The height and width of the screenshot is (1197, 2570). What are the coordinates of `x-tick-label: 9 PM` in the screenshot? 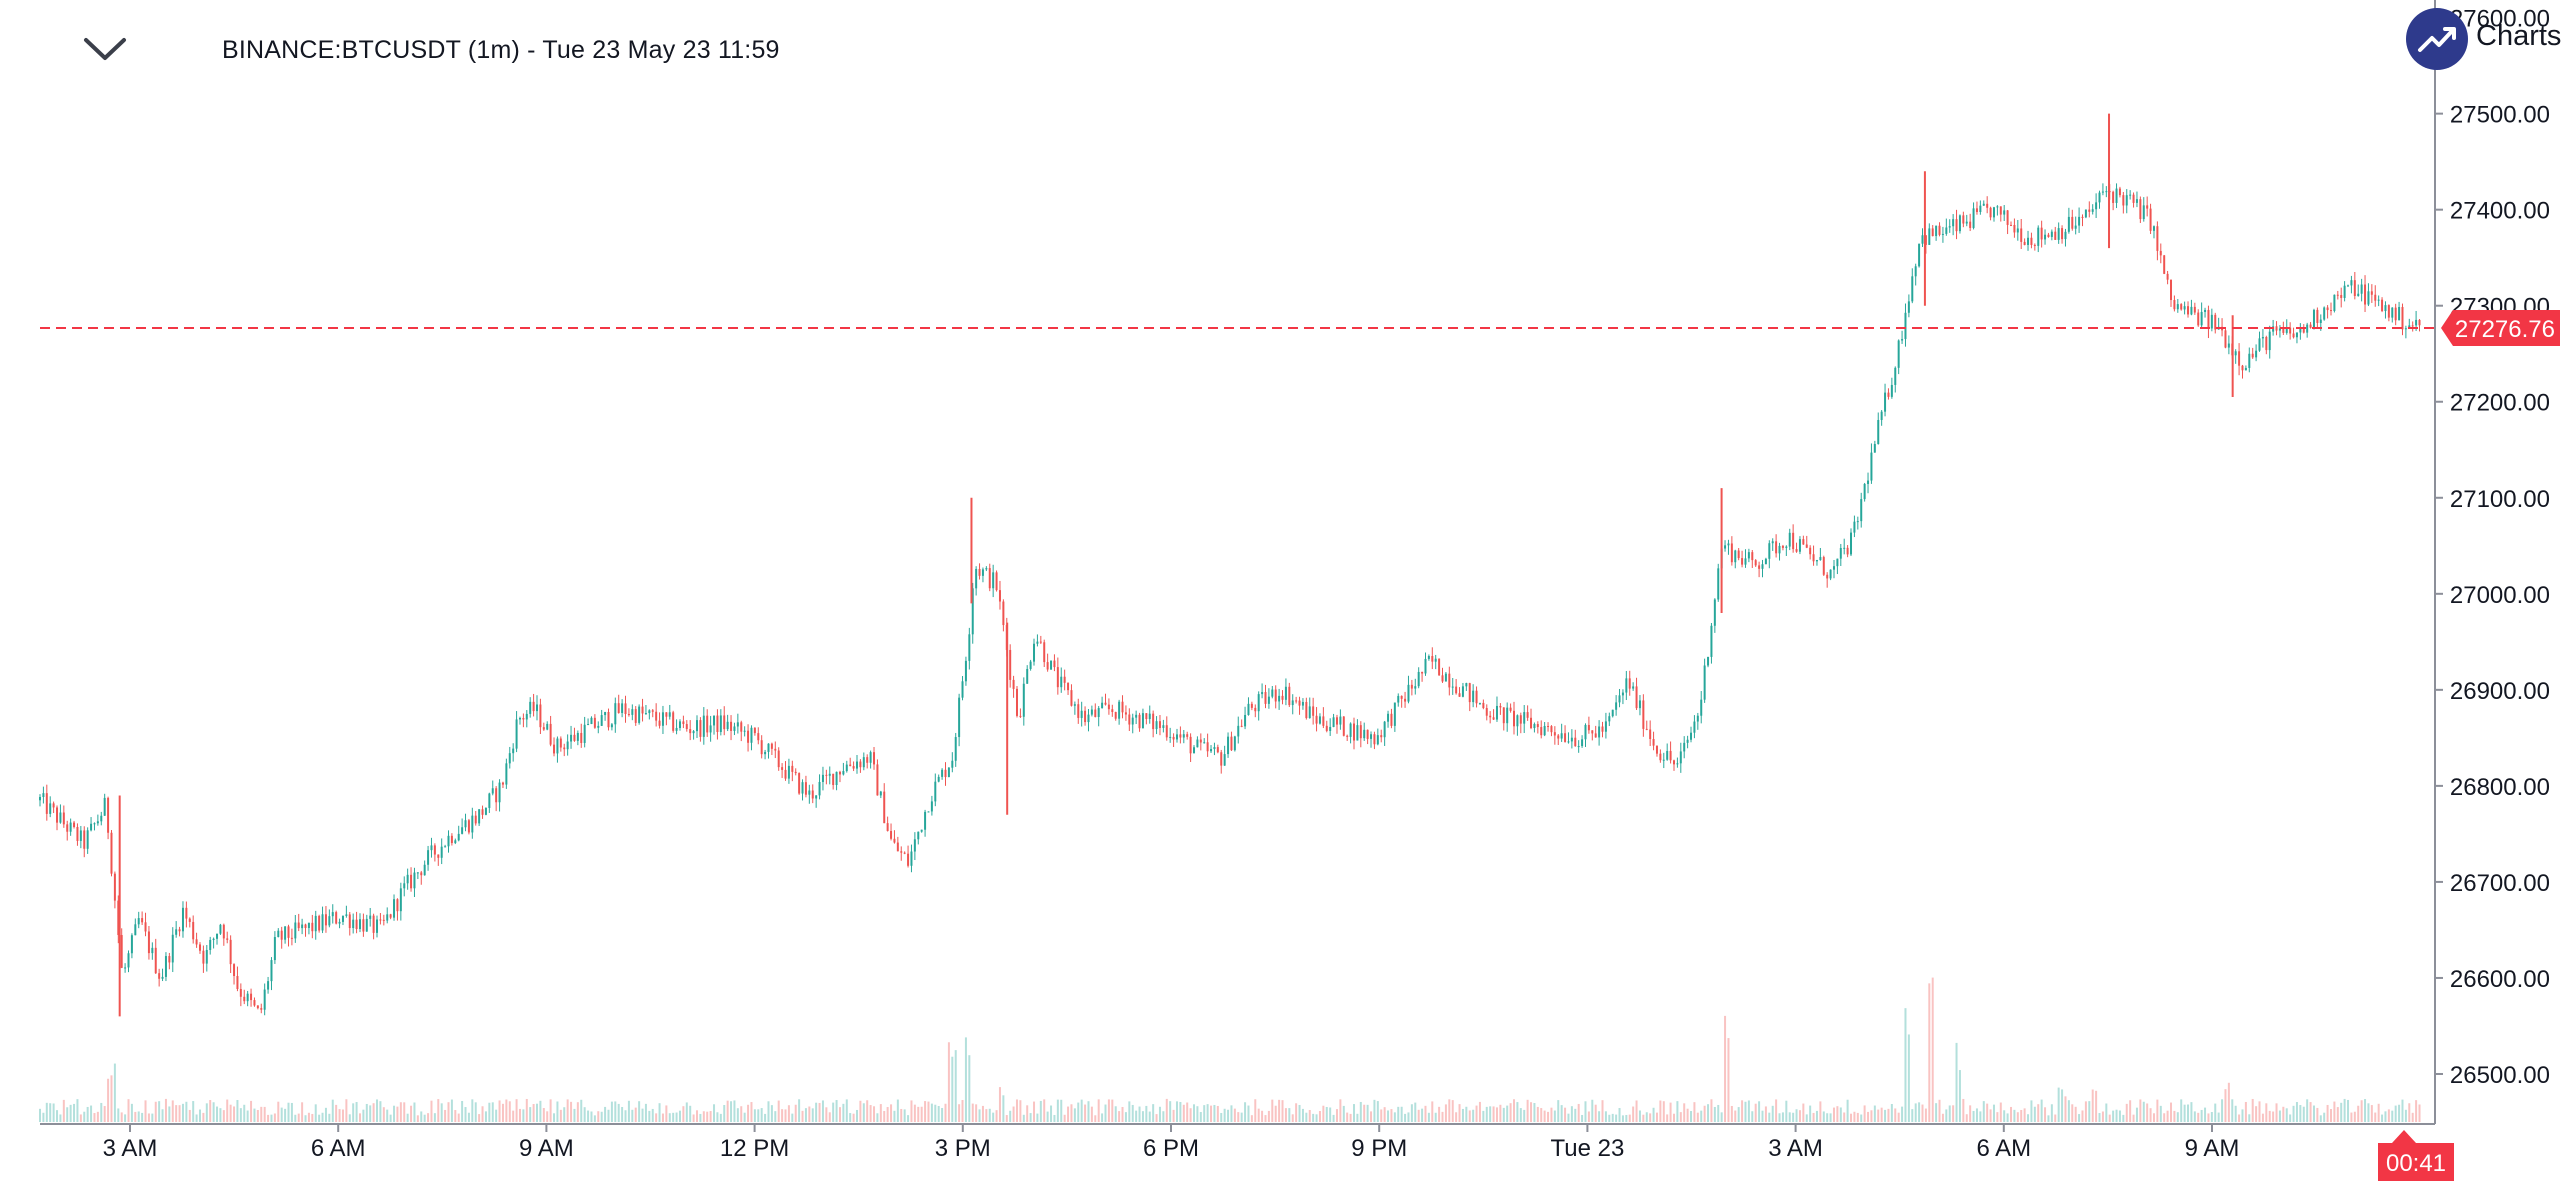 It's located at (1379, 1148).